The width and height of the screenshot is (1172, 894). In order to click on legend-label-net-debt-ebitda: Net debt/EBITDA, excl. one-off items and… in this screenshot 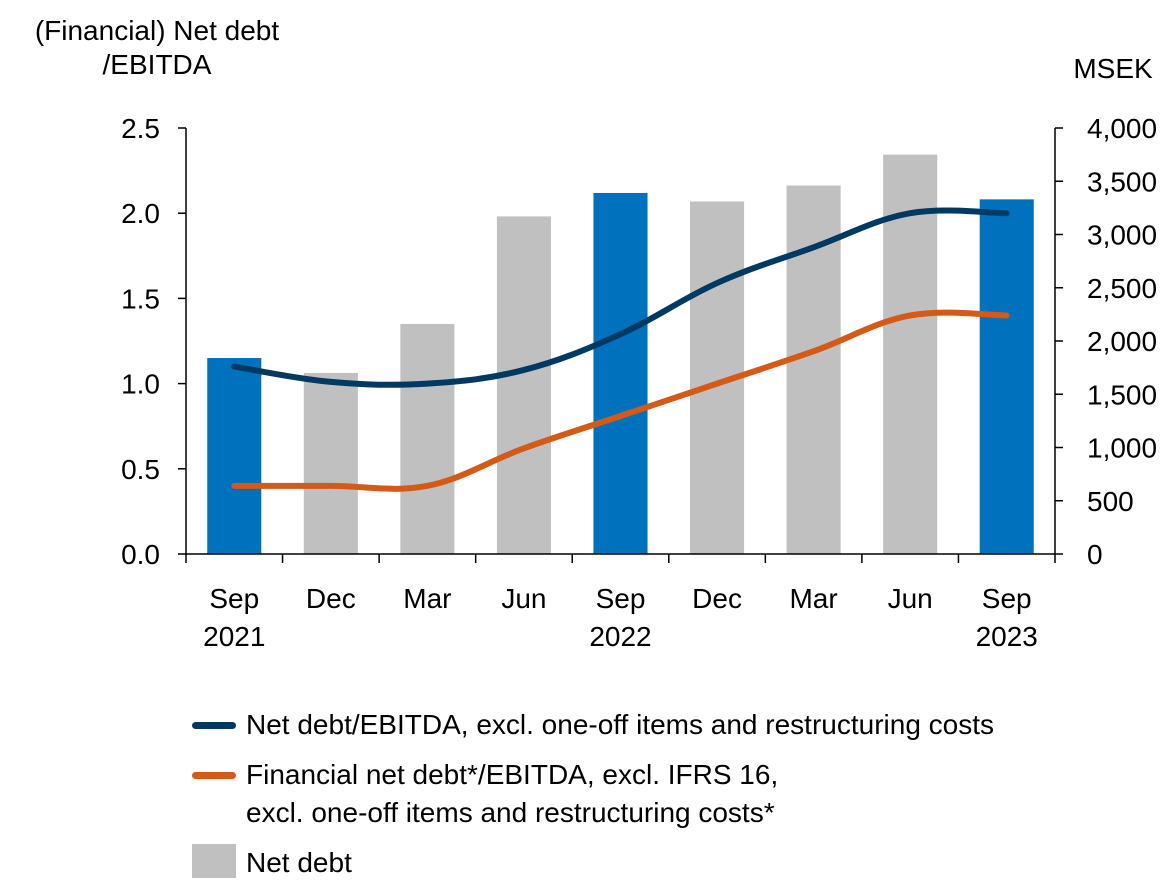, I will do `click(620, 725)`.